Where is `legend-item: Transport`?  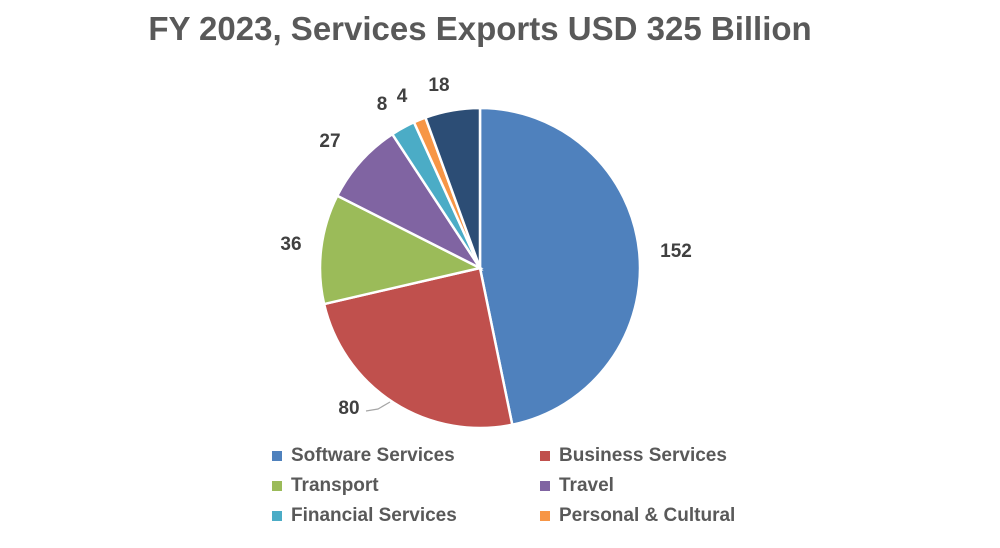 legend-item: Transport is located at coordinates (325, 486).